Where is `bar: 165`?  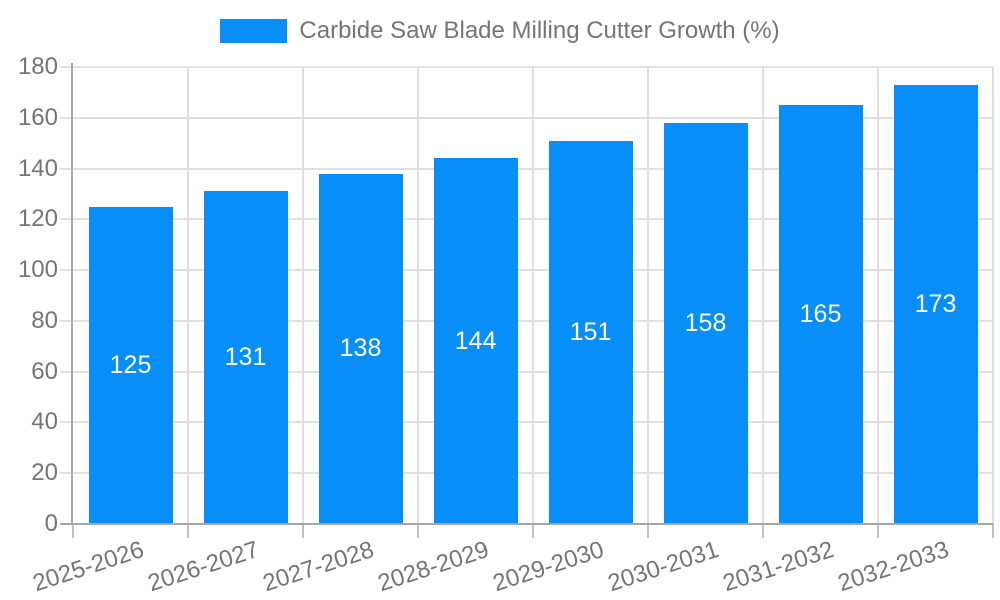
bar: 165 is located at coordinates (820, 314).